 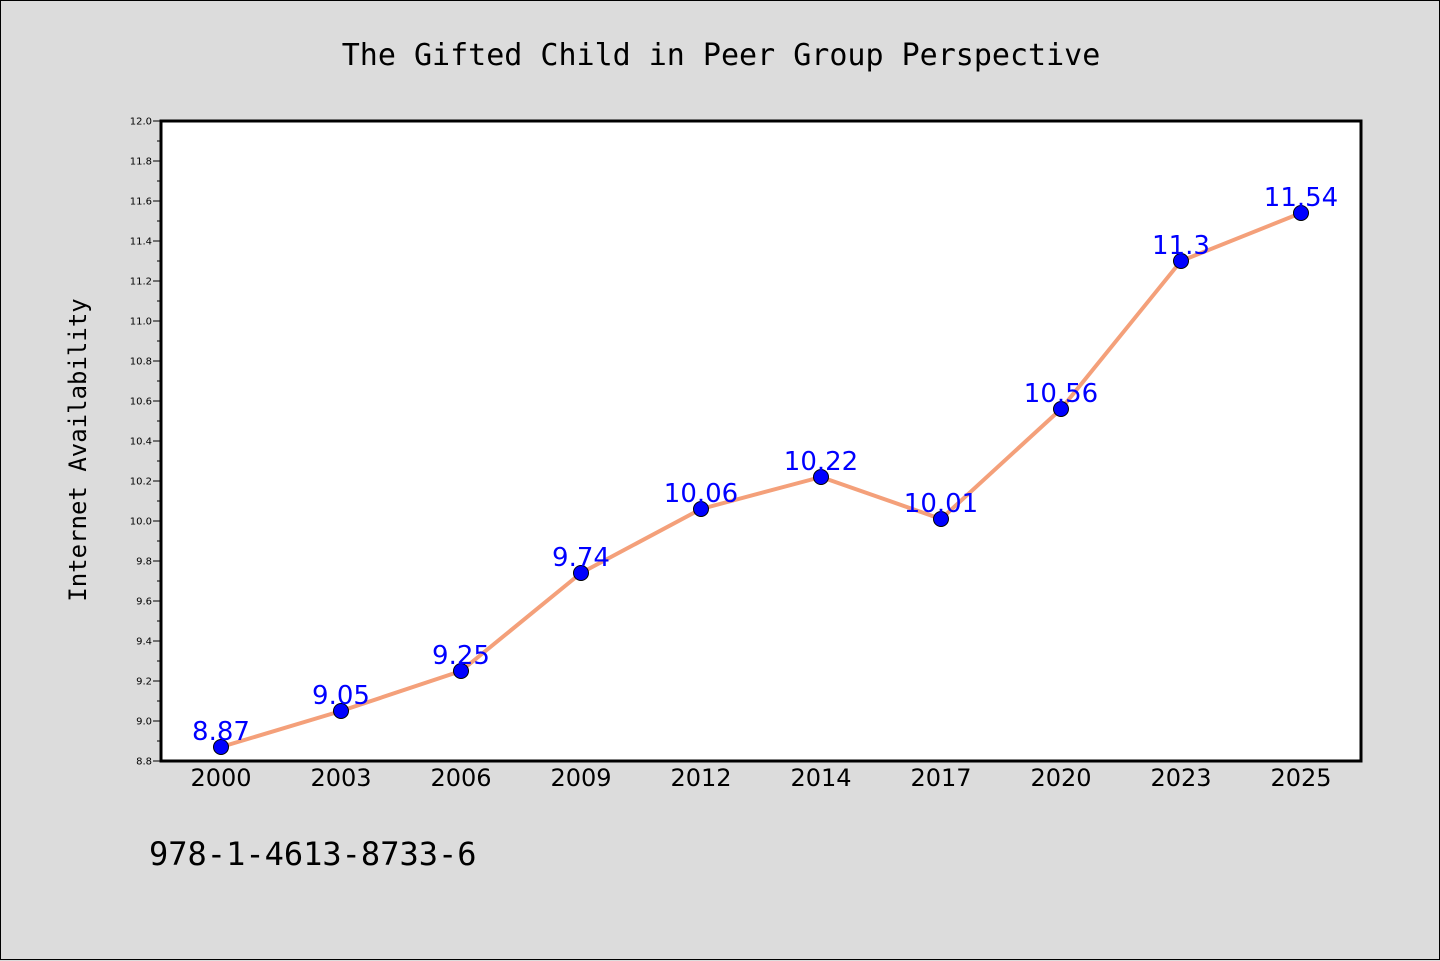 What do you see at coordinates (941, 504) in the screenshot?
I see `data-label: 10.01` at bounding box center [941, 504].